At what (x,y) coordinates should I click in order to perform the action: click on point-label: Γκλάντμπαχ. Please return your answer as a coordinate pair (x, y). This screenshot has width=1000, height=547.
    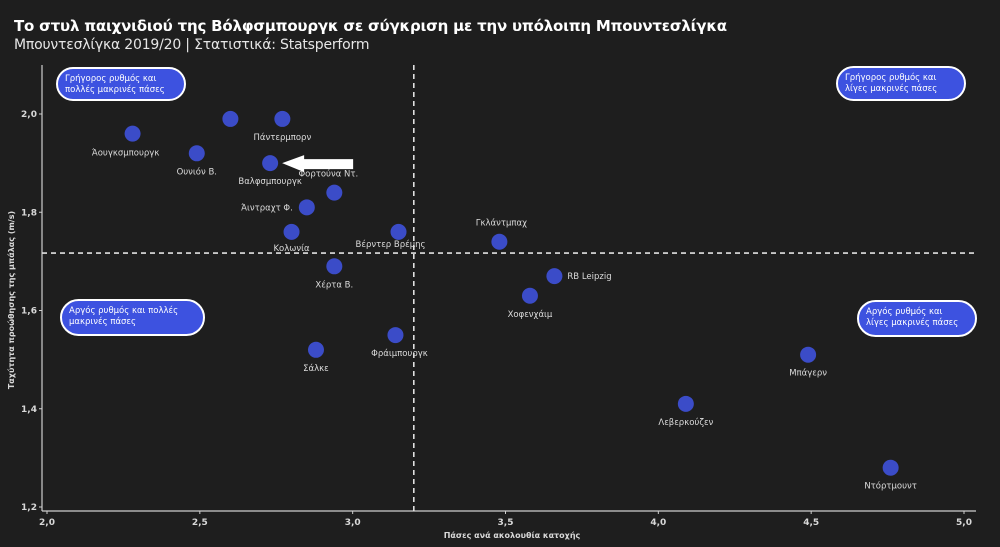
    Looking at the image, I should click on (501, 224).